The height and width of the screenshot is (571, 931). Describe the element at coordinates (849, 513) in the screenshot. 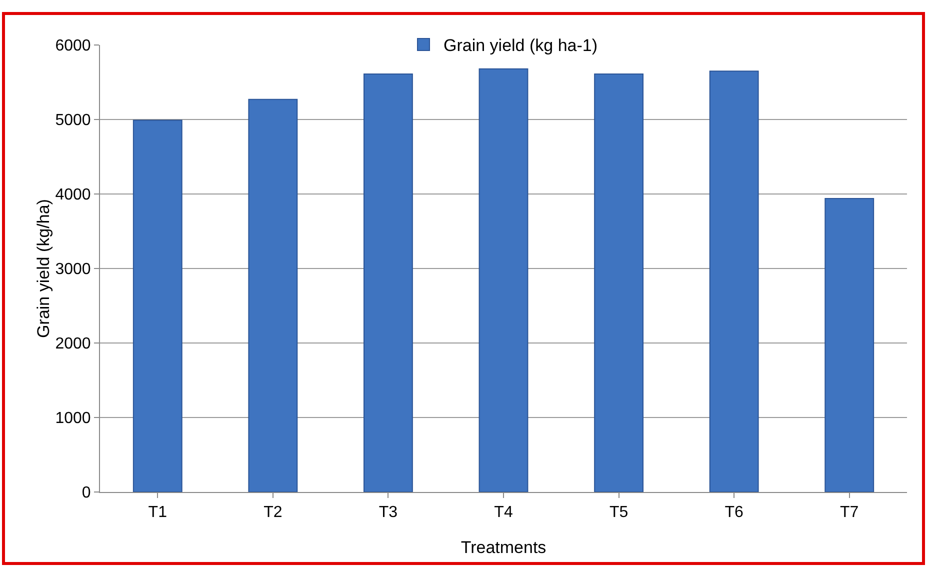

I see `x-tick-label: T7` at that location.